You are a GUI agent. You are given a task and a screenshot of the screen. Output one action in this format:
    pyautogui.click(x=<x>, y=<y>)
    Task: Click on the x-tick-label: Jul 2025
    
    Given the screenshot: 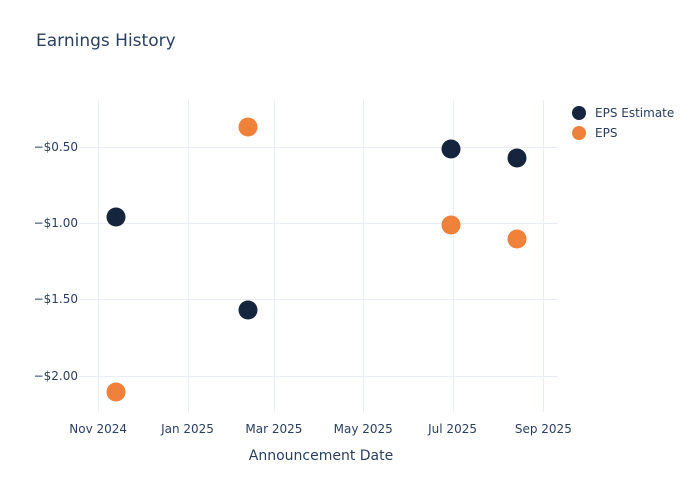 What is the action you would take?
    pyautogui.click(x=452, y=429)
    